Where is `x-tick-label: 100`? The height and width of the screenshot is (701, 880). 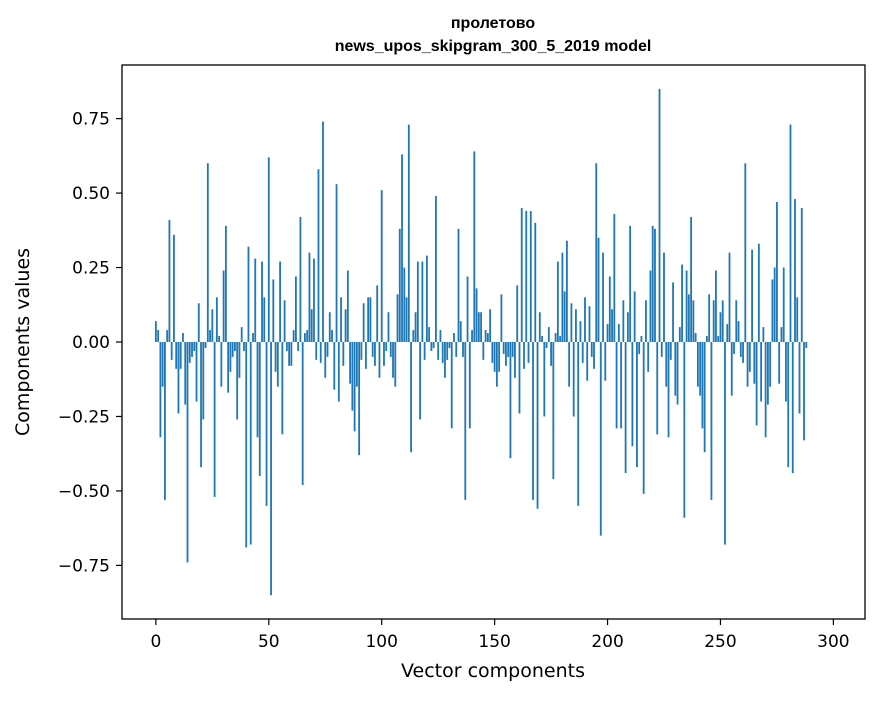
x-tick-label: 100 is located at coordinates (381, 642).